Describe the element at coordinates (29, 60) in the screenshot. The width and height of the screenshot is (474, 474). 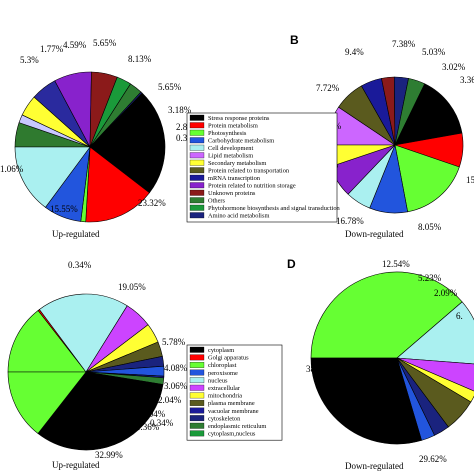
I see `slice-label: 5.3%` at that location.